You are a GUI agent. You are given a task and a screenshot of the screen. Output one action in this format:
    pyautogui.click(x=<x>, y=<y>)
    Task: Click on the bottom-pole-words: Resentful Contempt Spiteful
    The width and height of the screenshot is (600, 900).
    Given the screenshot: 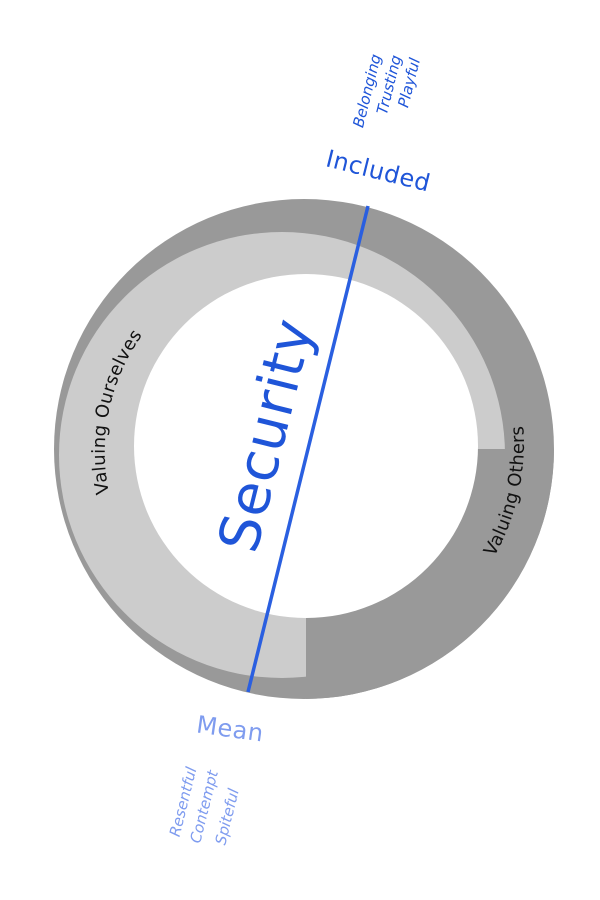 What is the action you would take?
    pyautogui.click(x=204, y=805)
    